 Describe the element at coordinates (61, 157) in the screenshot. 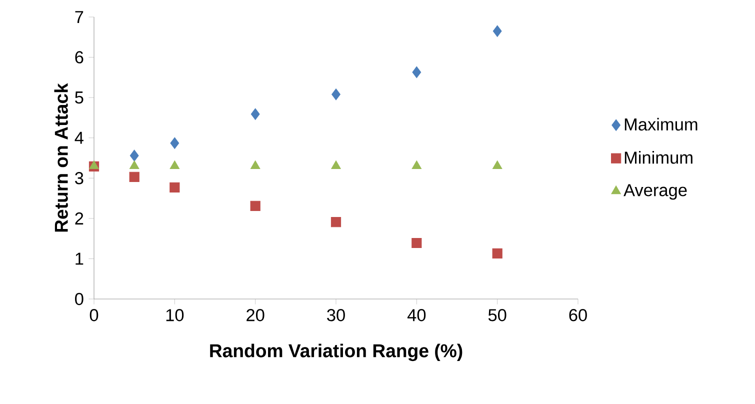

I see `y-axis-title: Return on Attack` at that location.